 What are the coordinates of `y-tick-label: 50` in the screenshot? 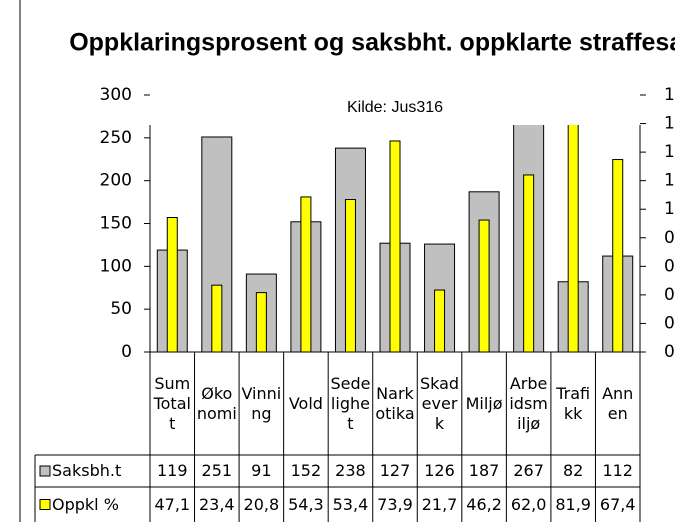 It's located at (121, 309).